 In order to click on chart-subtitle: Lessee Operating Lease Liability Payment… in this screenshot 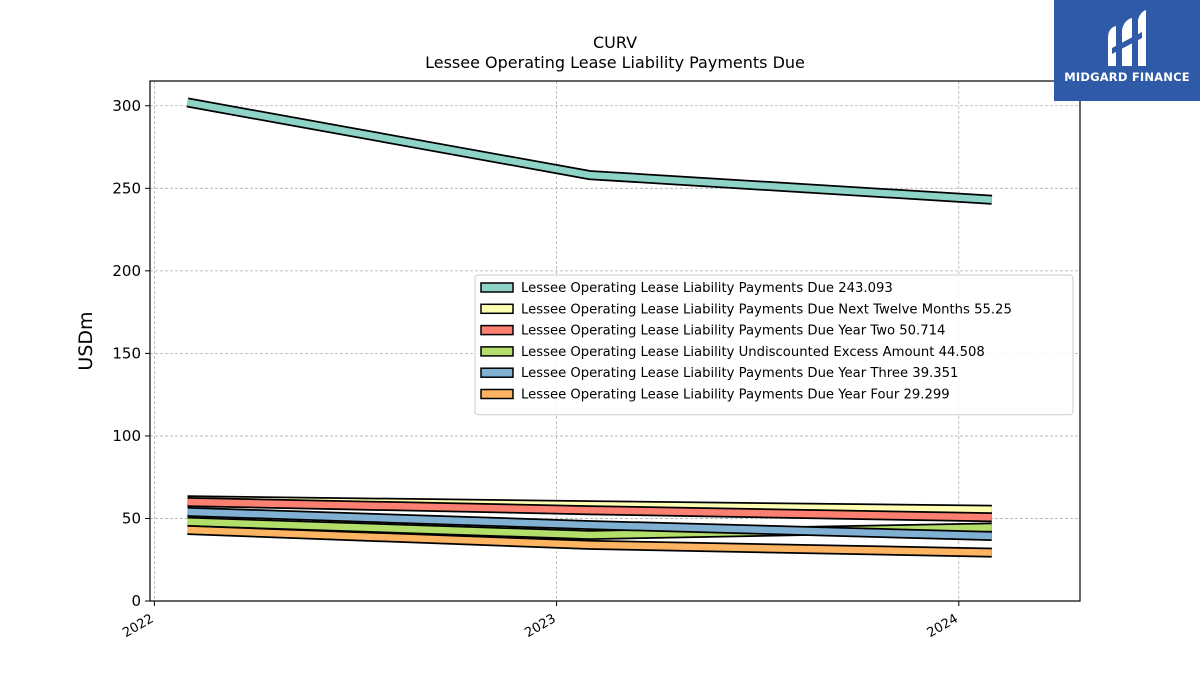, I will do `click(615, 62)`.